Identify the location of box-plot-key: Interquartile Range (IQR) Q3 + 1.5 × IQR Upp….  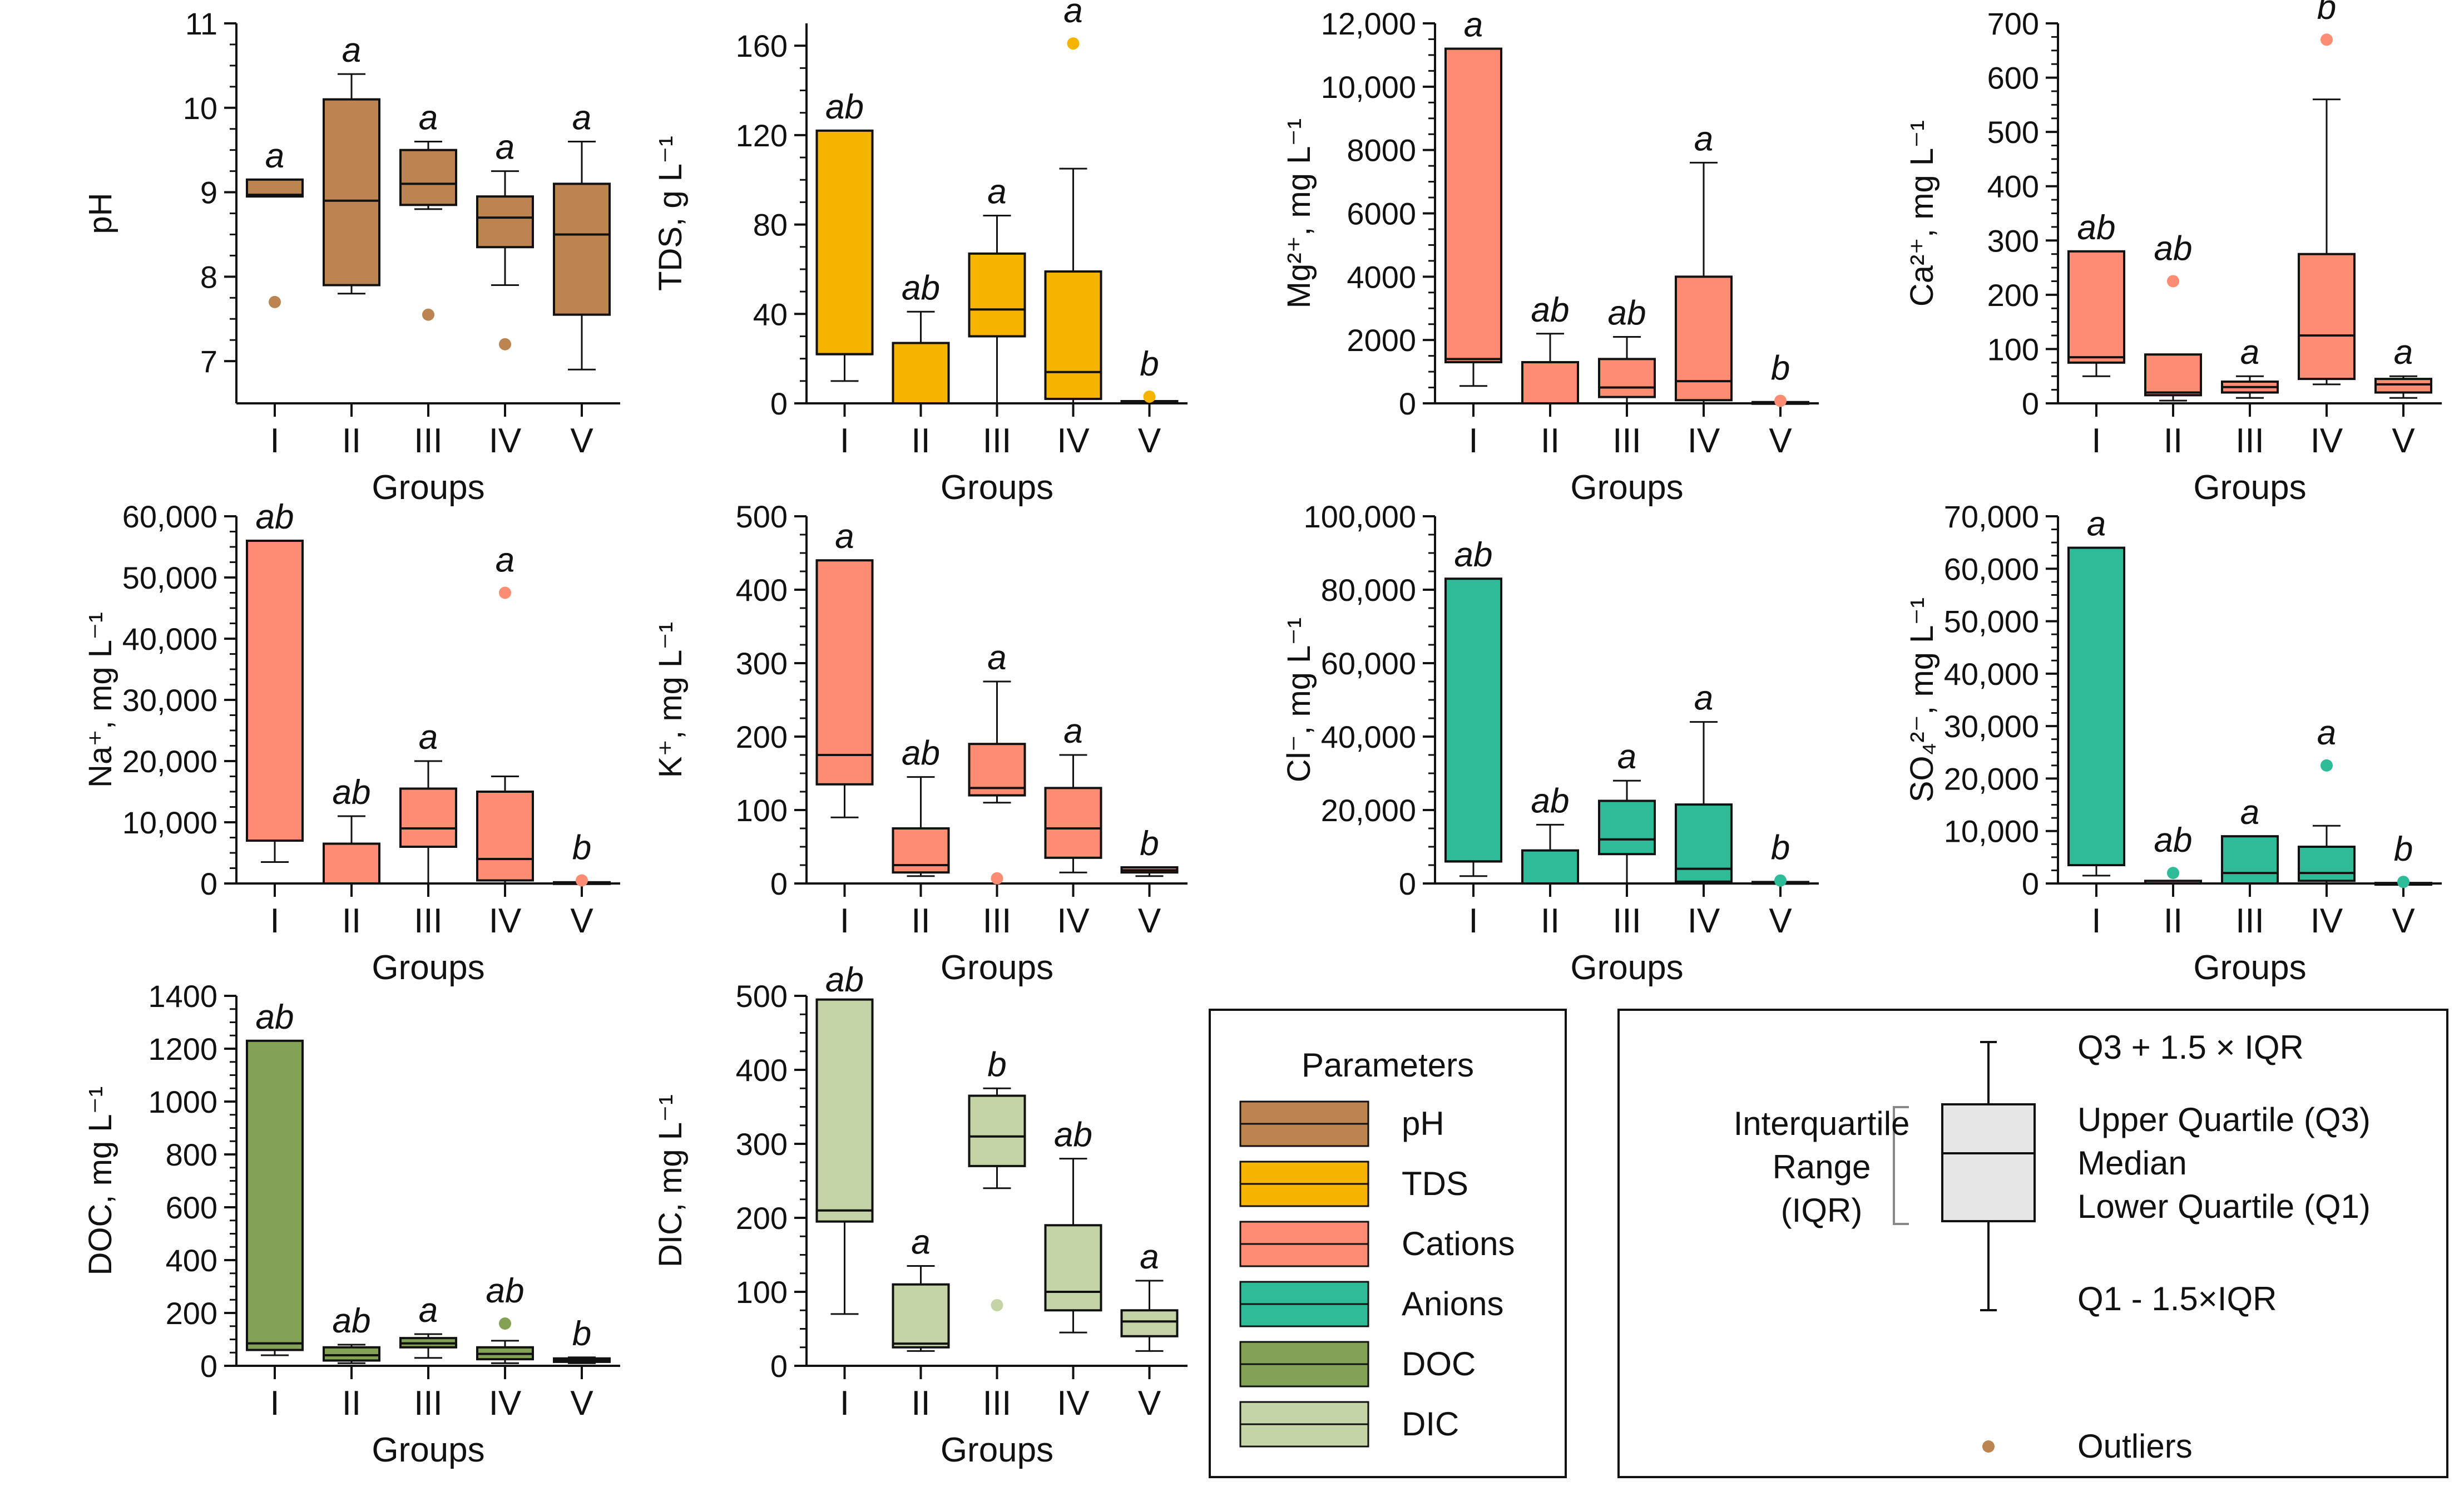
(2033, 1243).